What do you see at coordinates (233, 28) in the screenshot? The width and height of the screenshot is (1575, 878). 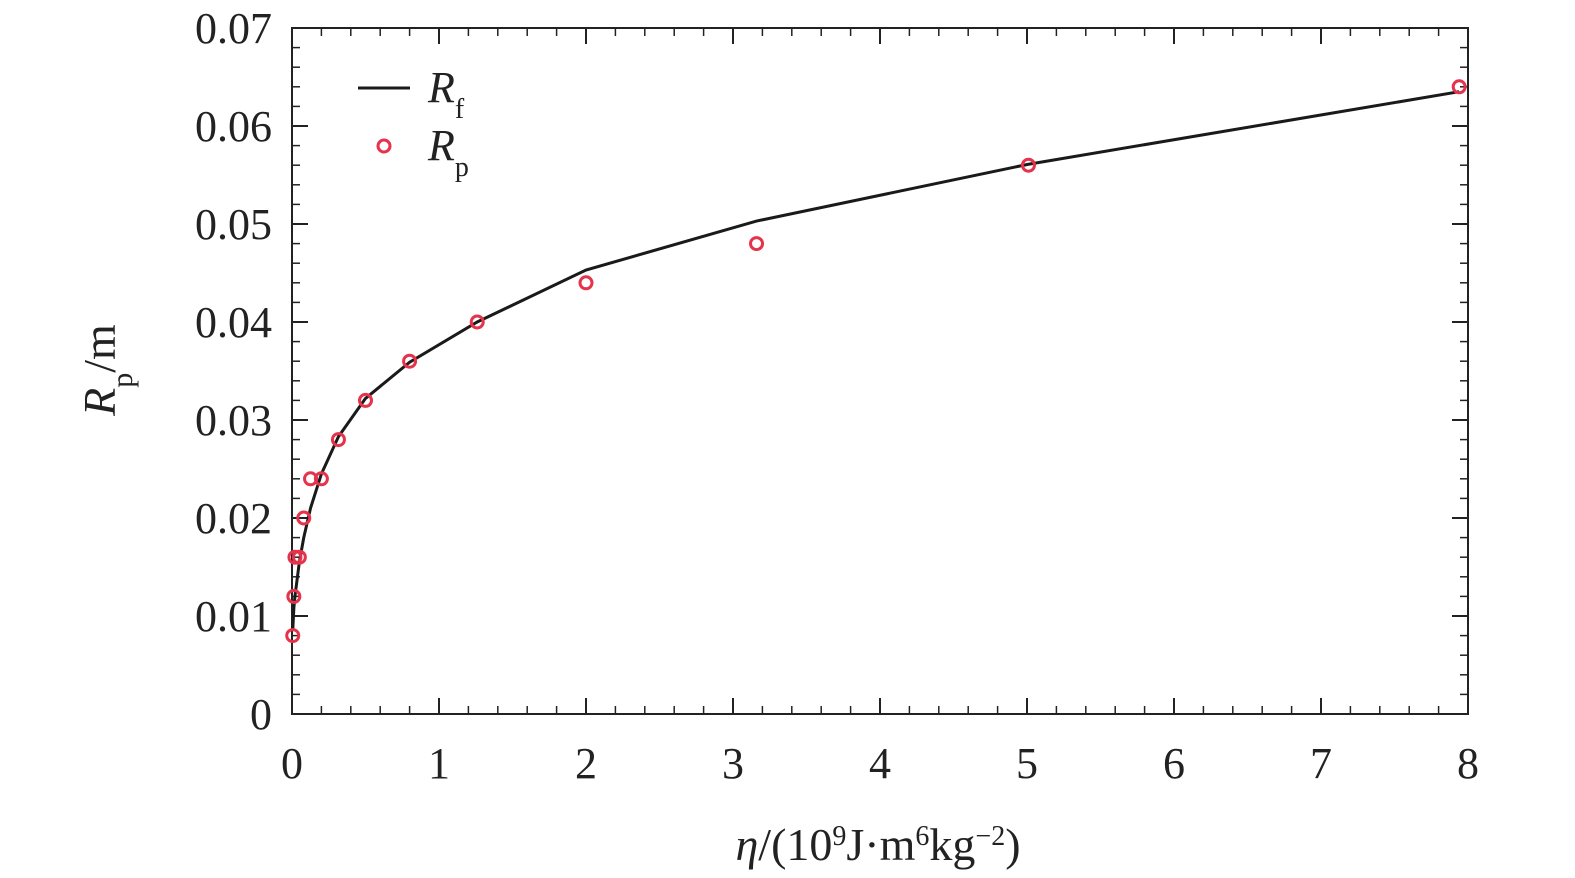 I see `y-tick-label: 0.07` at bounding box center [233, 28].